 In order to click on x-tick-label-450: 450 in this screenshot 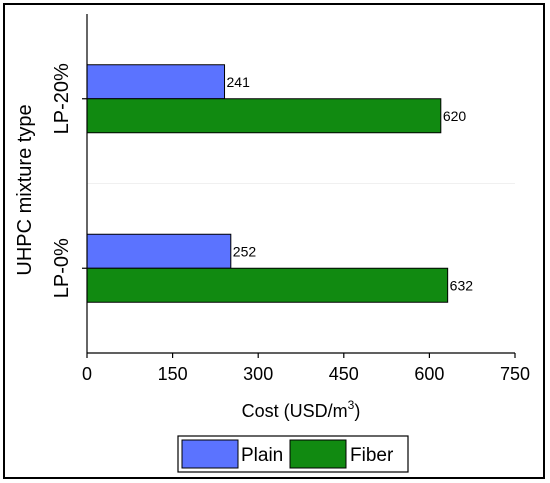, I will do `click(344, 374)`.